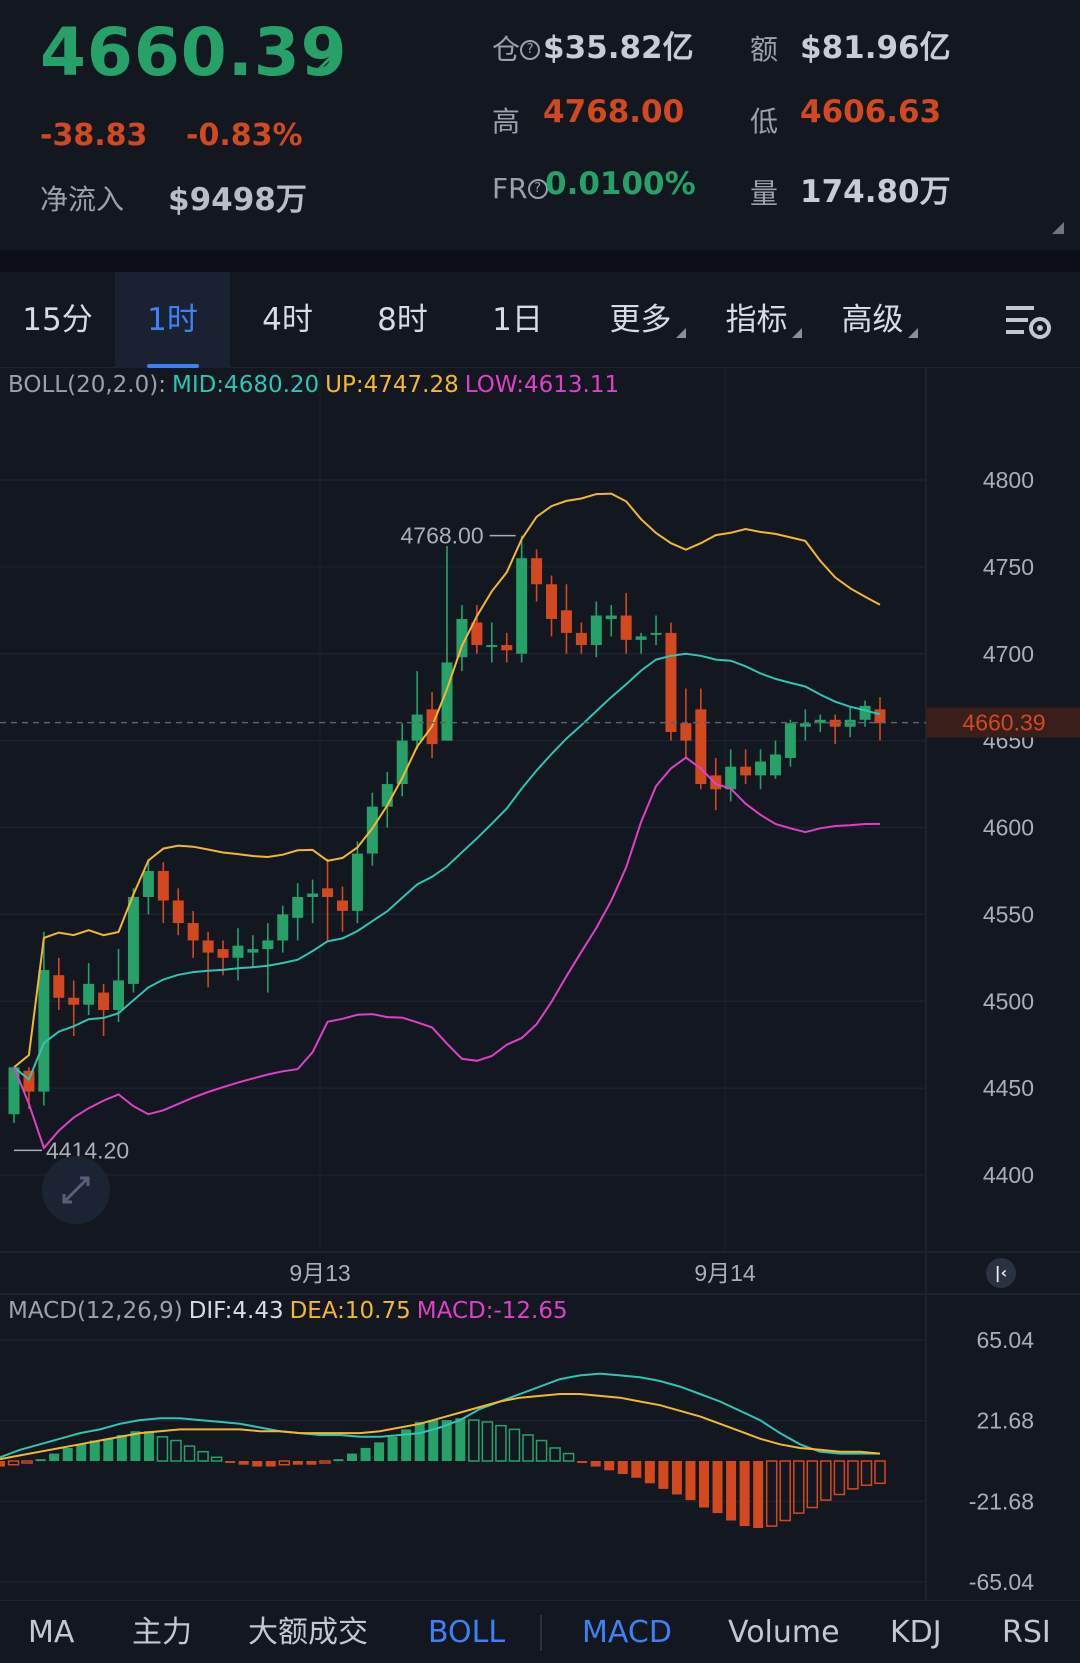 Image resolution: width=1080 pixels, height=1663 pixels. What do you see at coordinates (1008, 1088) in the screenshot?
I see `y-tick-label: 4450` at bounding box center [1008, 1088].